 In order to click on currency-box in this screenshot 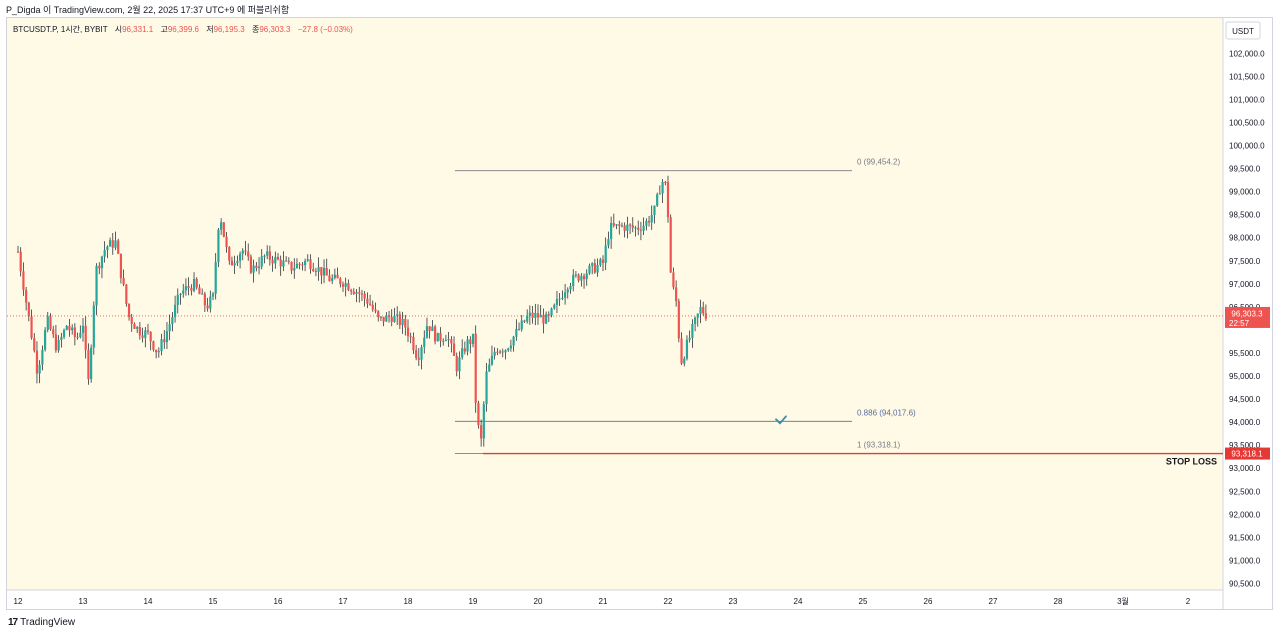, I will do `click(1243, 30)`.